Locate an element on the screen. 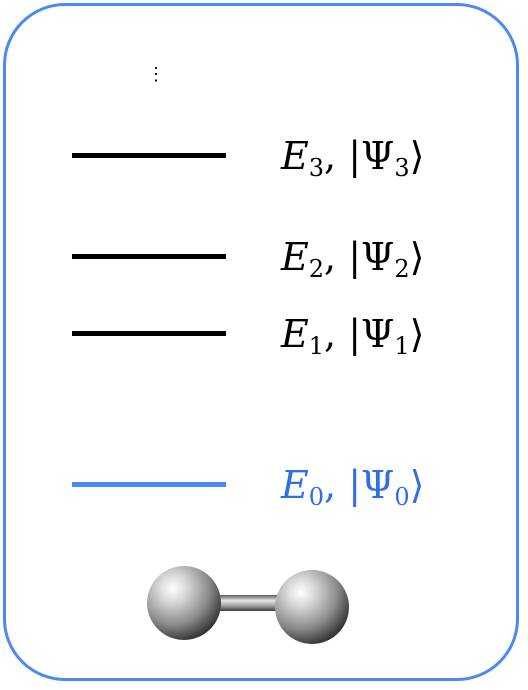  energy-subscript: 1 is located at coordinates (316, 346).